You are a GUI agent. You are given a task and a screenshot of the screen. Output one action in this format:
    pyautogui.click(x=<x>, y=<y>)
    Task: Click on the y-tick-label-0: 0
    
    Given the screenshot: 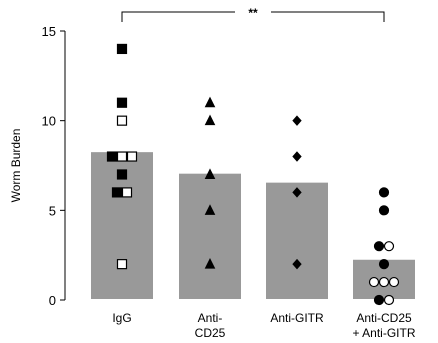 What is the action you would take?
    pyautogui.click(x=52, y=300)
    